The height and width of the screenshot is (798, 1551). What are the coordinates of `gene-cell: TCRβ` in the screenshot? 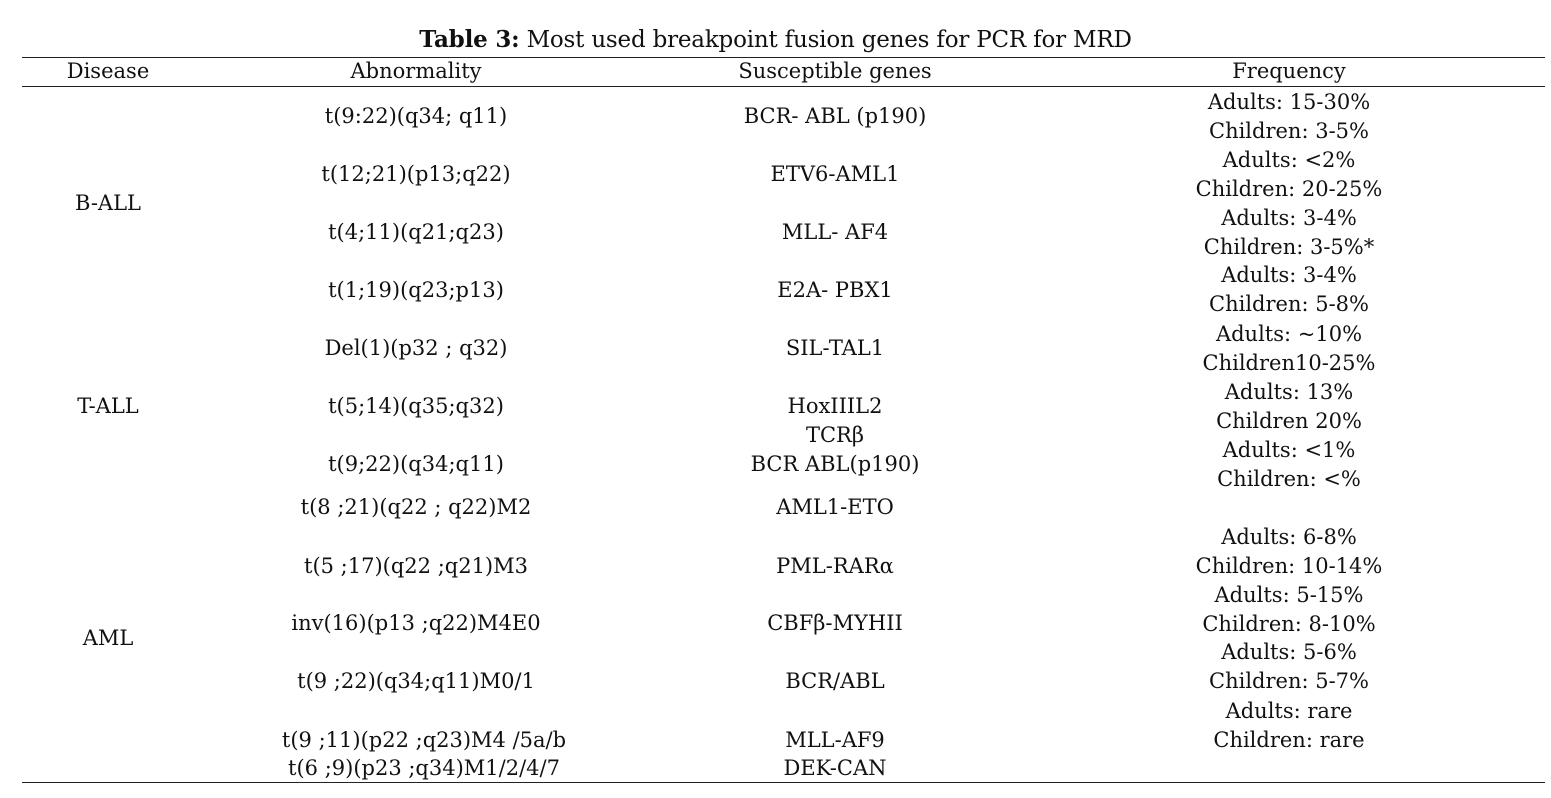 It's located at (835, 435).